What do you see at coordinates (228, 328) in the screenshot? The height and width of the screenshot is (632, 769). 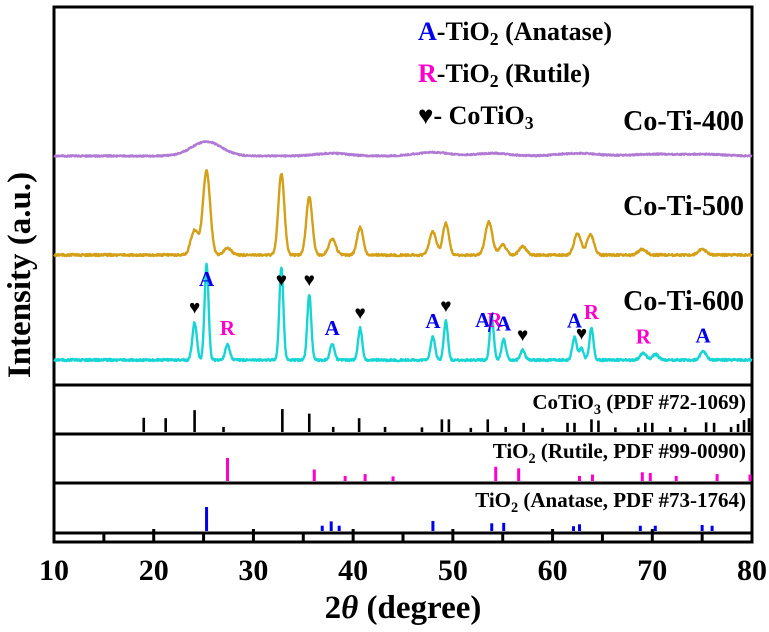 I see `peak-label-rutile-27.4: R` at bounding box center [228, 328].